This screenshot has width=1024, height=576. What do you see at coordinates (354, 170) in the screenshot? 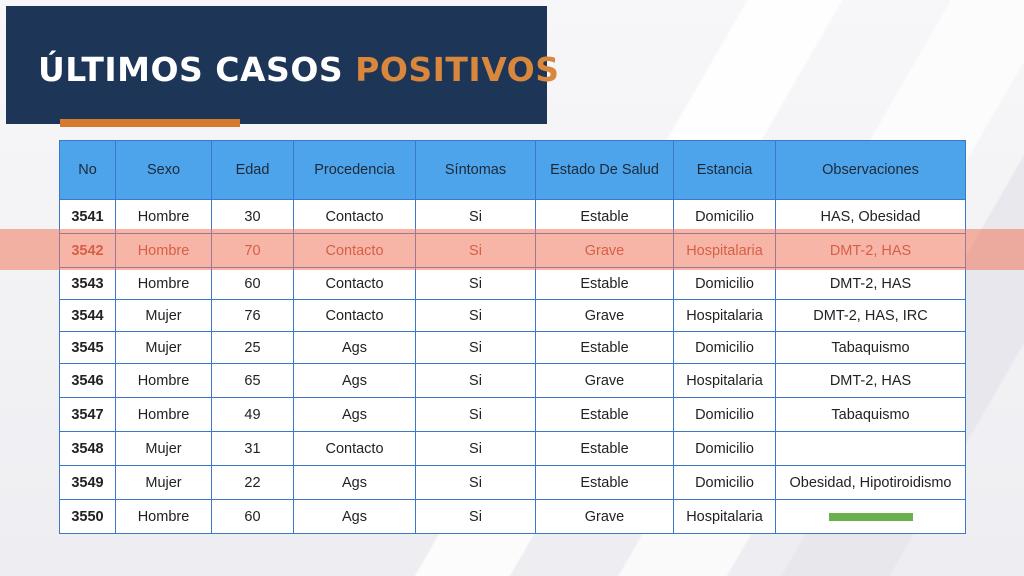
I see `header-procedencia: Procedencia` at bounding box center [354, 170].